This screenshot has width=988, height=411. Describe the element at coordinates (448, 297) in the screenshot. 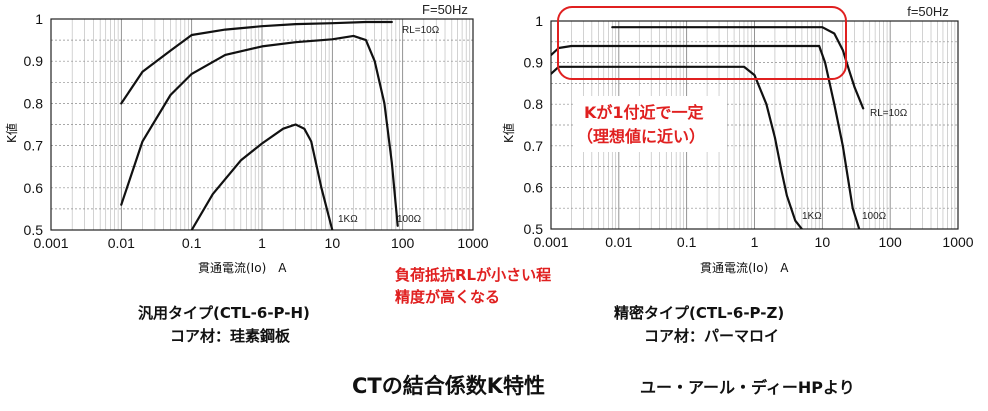

I see `middle-note-line2: 精度が高くなる` at that location.